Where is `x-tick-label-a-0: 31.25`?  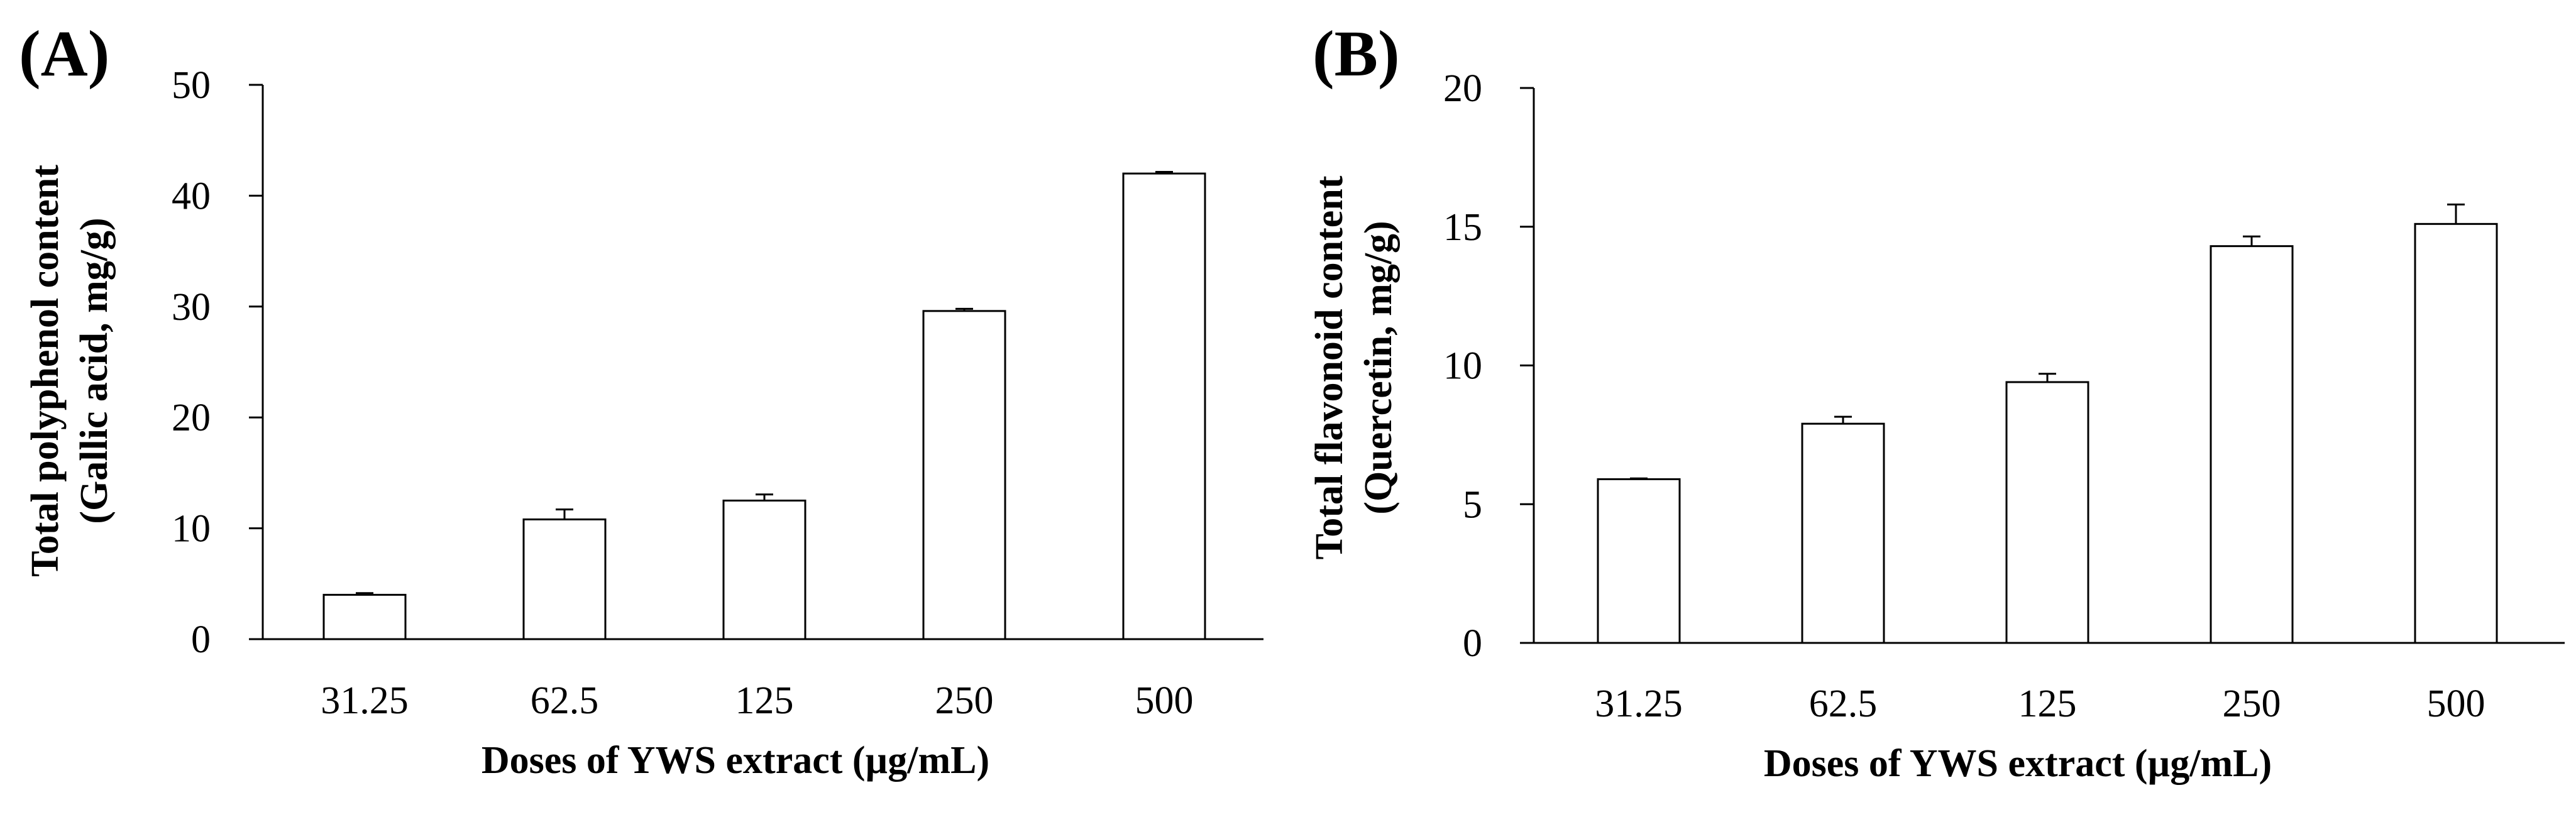 x-tick-label-a-0: 31.25 is located at coordinates (365, 700).